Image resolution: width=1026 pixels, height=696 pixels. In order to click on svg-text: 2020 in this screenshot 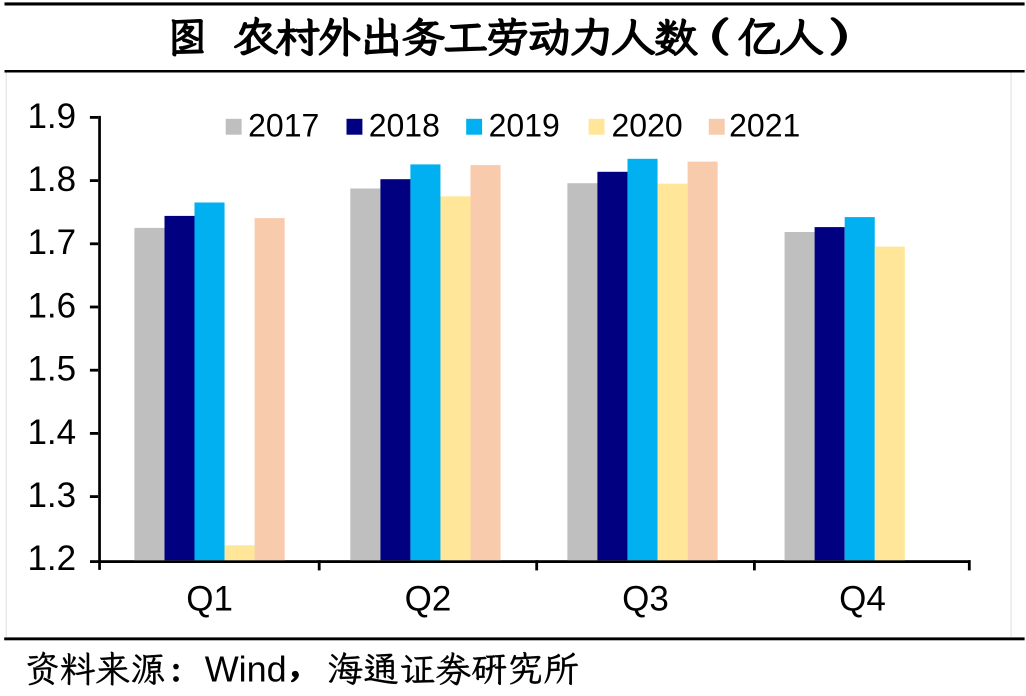, I will do `click(647, 126)`.